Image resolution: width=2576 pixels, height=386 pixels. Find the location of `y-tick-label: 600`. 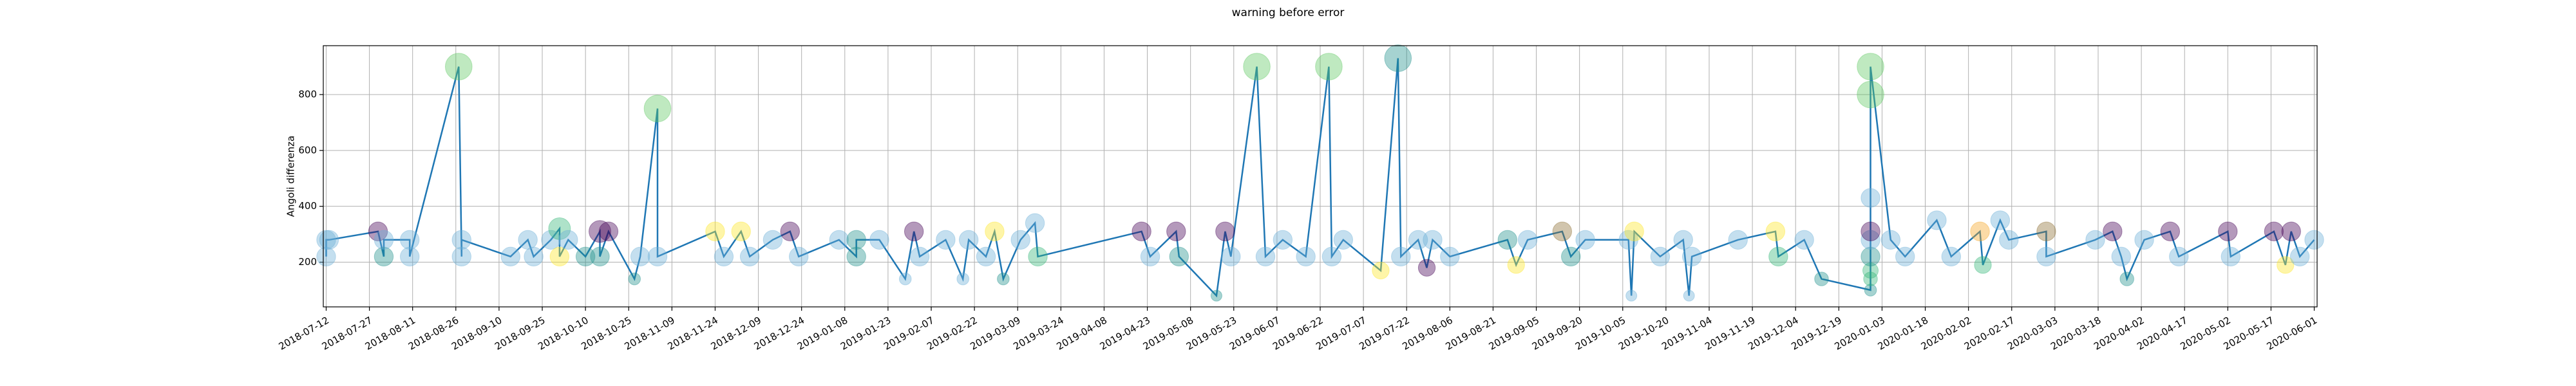

y-tick-label: 600 is located at coordinates (307, 150).